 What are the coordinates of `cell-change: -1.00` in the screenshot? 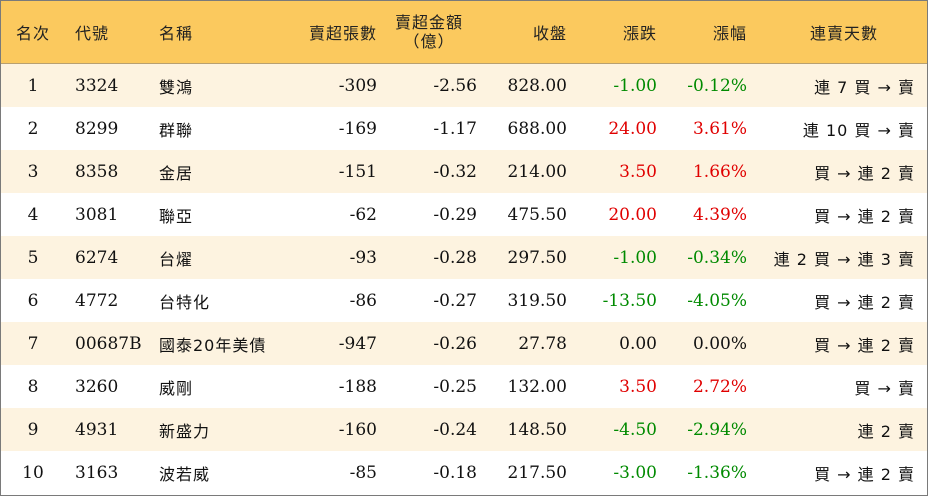 It's located at (635, 85).